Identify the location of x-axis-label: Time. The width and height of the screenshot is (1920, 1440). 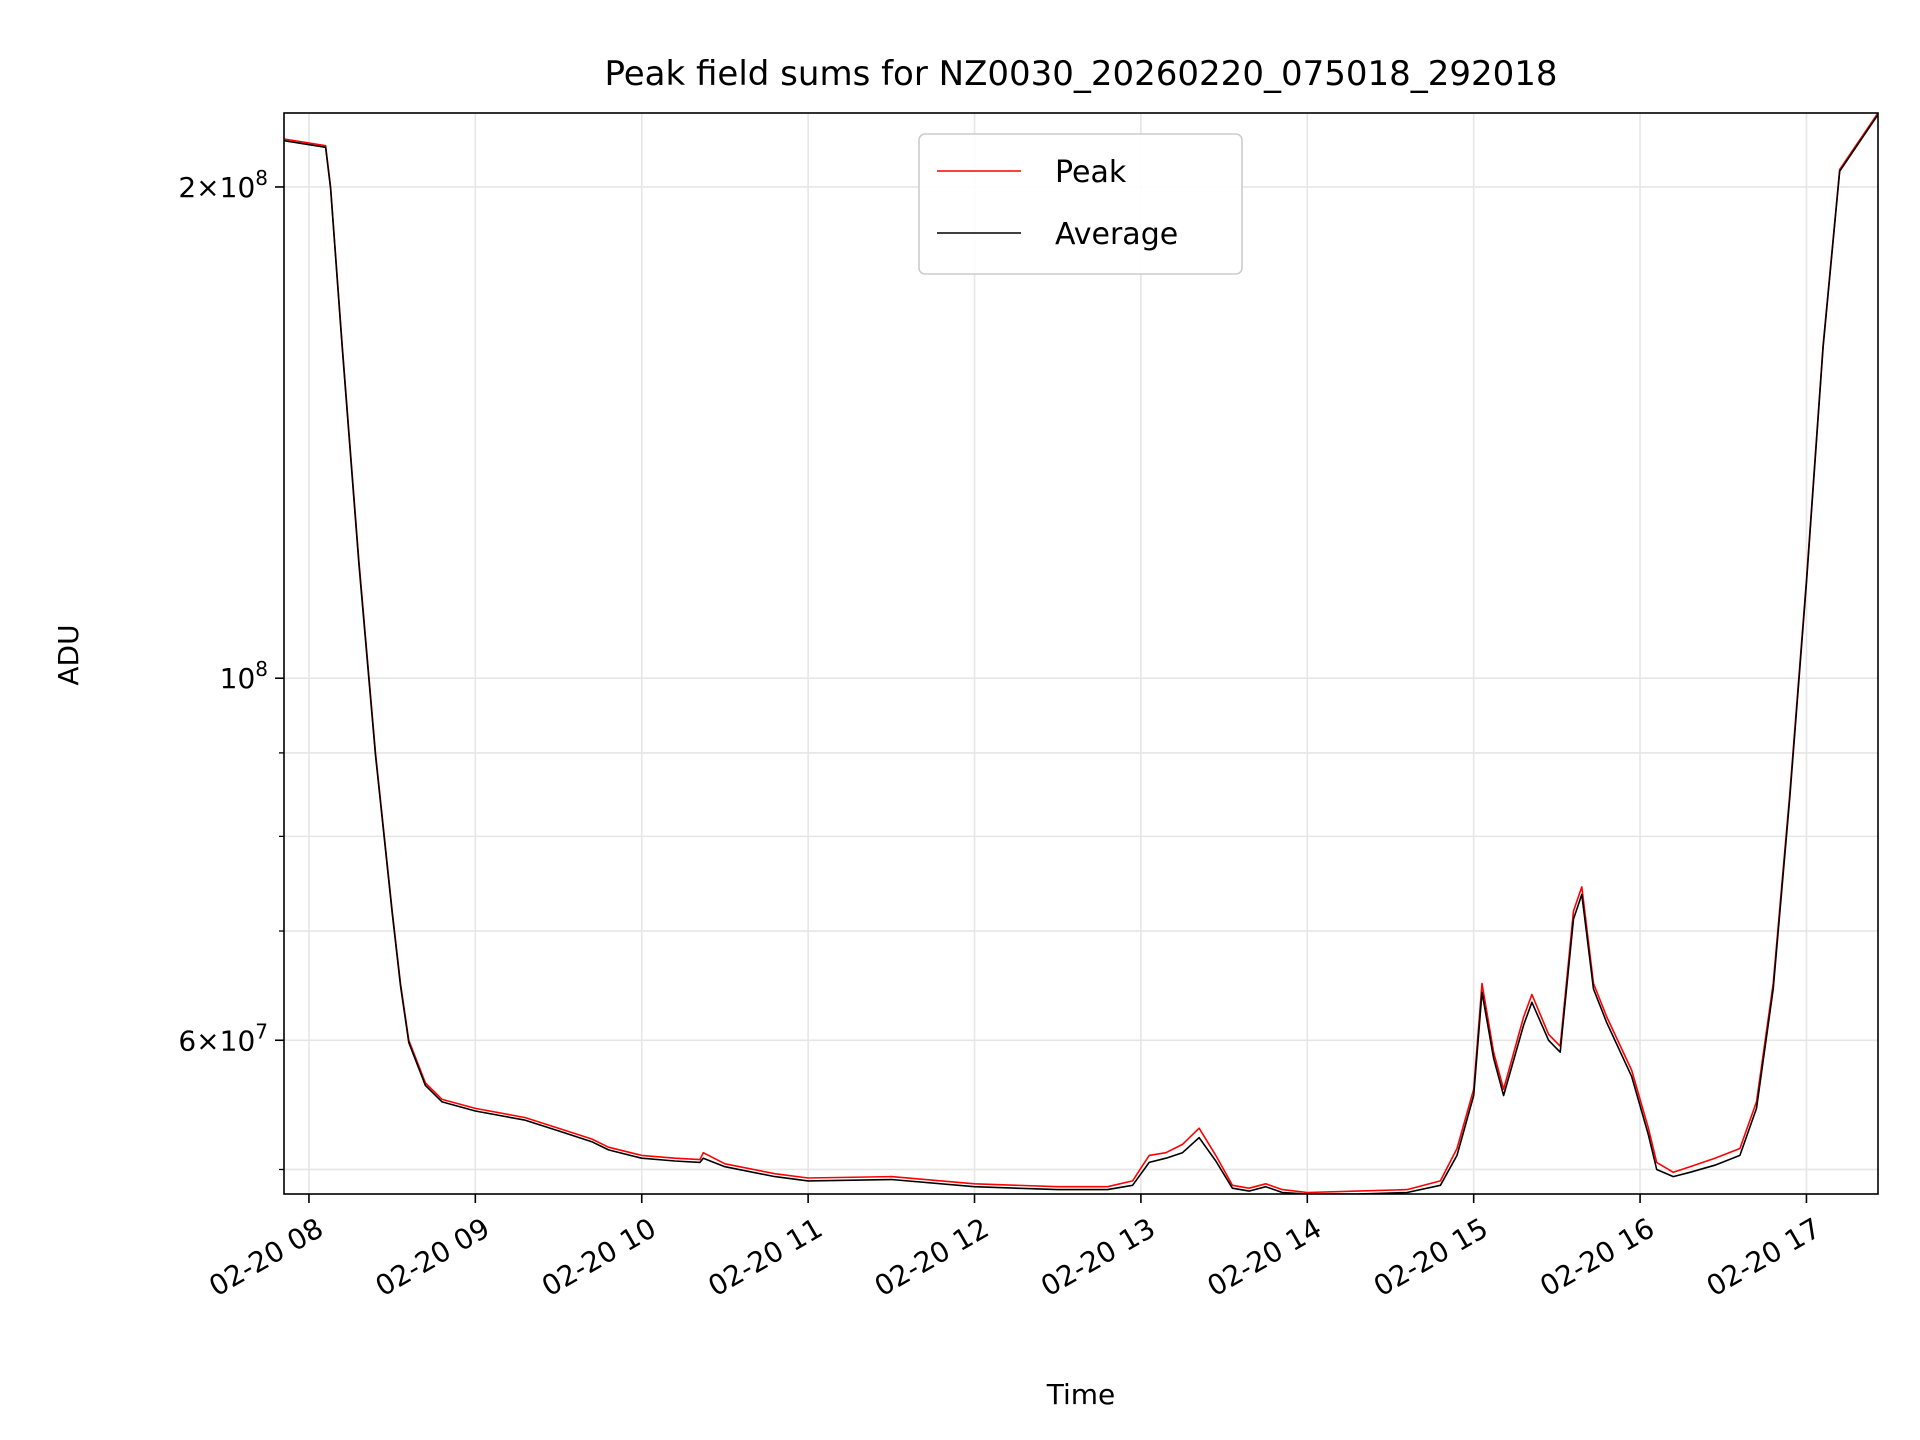
(1081, 1394).